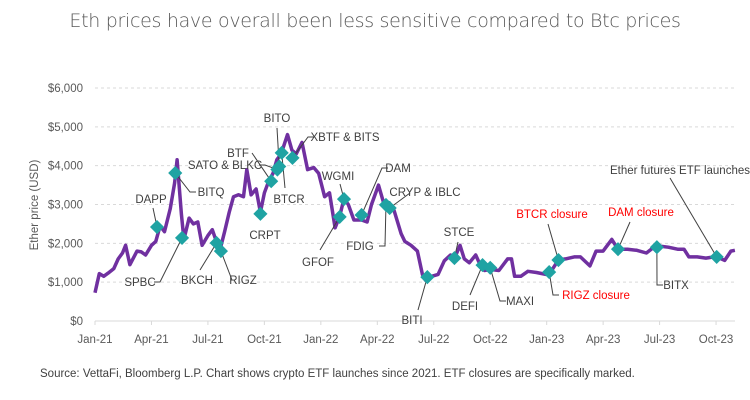 The image size is (750, 400). Describe the element at coordinates (65, 244) in the screenshot. I see `y-tick-label: $2,000` at that location.